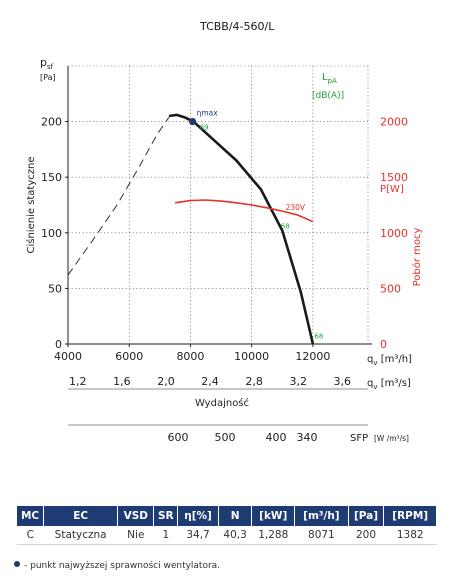 This screenshot has width=468, height=585. I want to click on x-tick-label-m3s: 2,0, so click(166, 381).